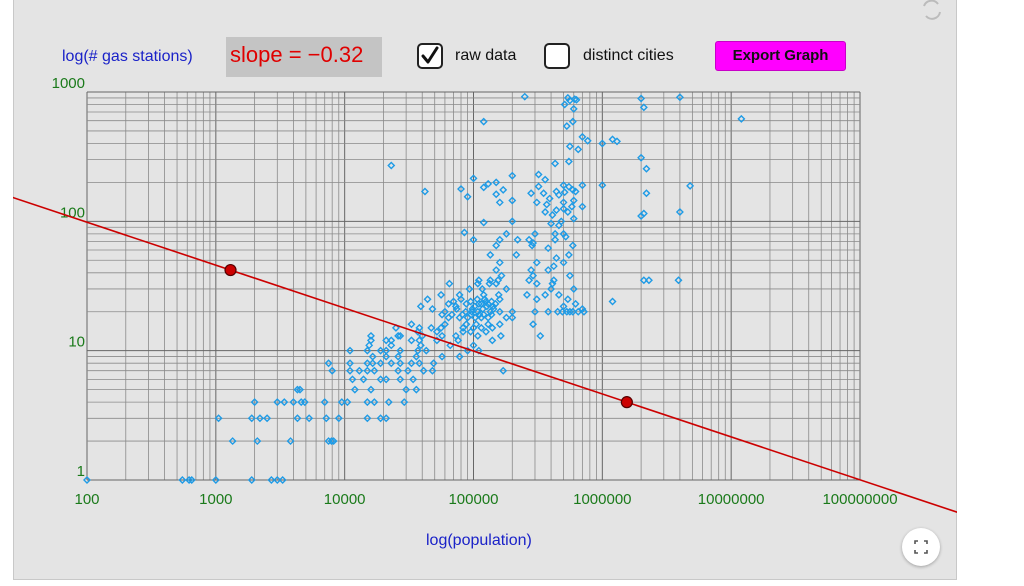 This screenshot has height=586, width=1024. I want to click on x-tick-label: 10000, so click(345, 499).